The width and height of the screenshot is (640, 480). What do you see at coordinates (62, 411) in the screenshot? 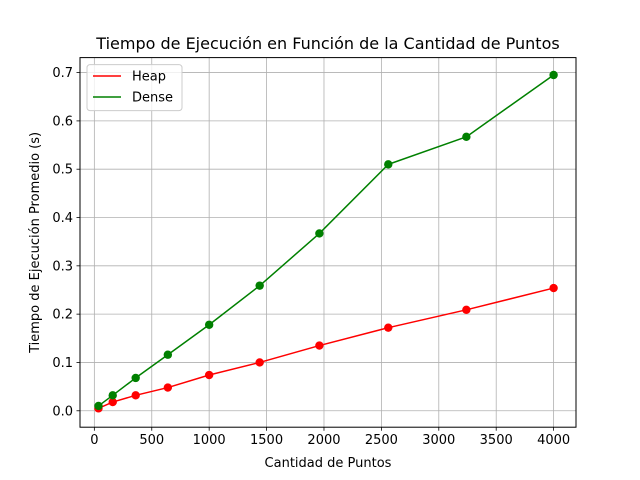
I see `y-tick-label: 0.0` at bounding box center [62, 411].